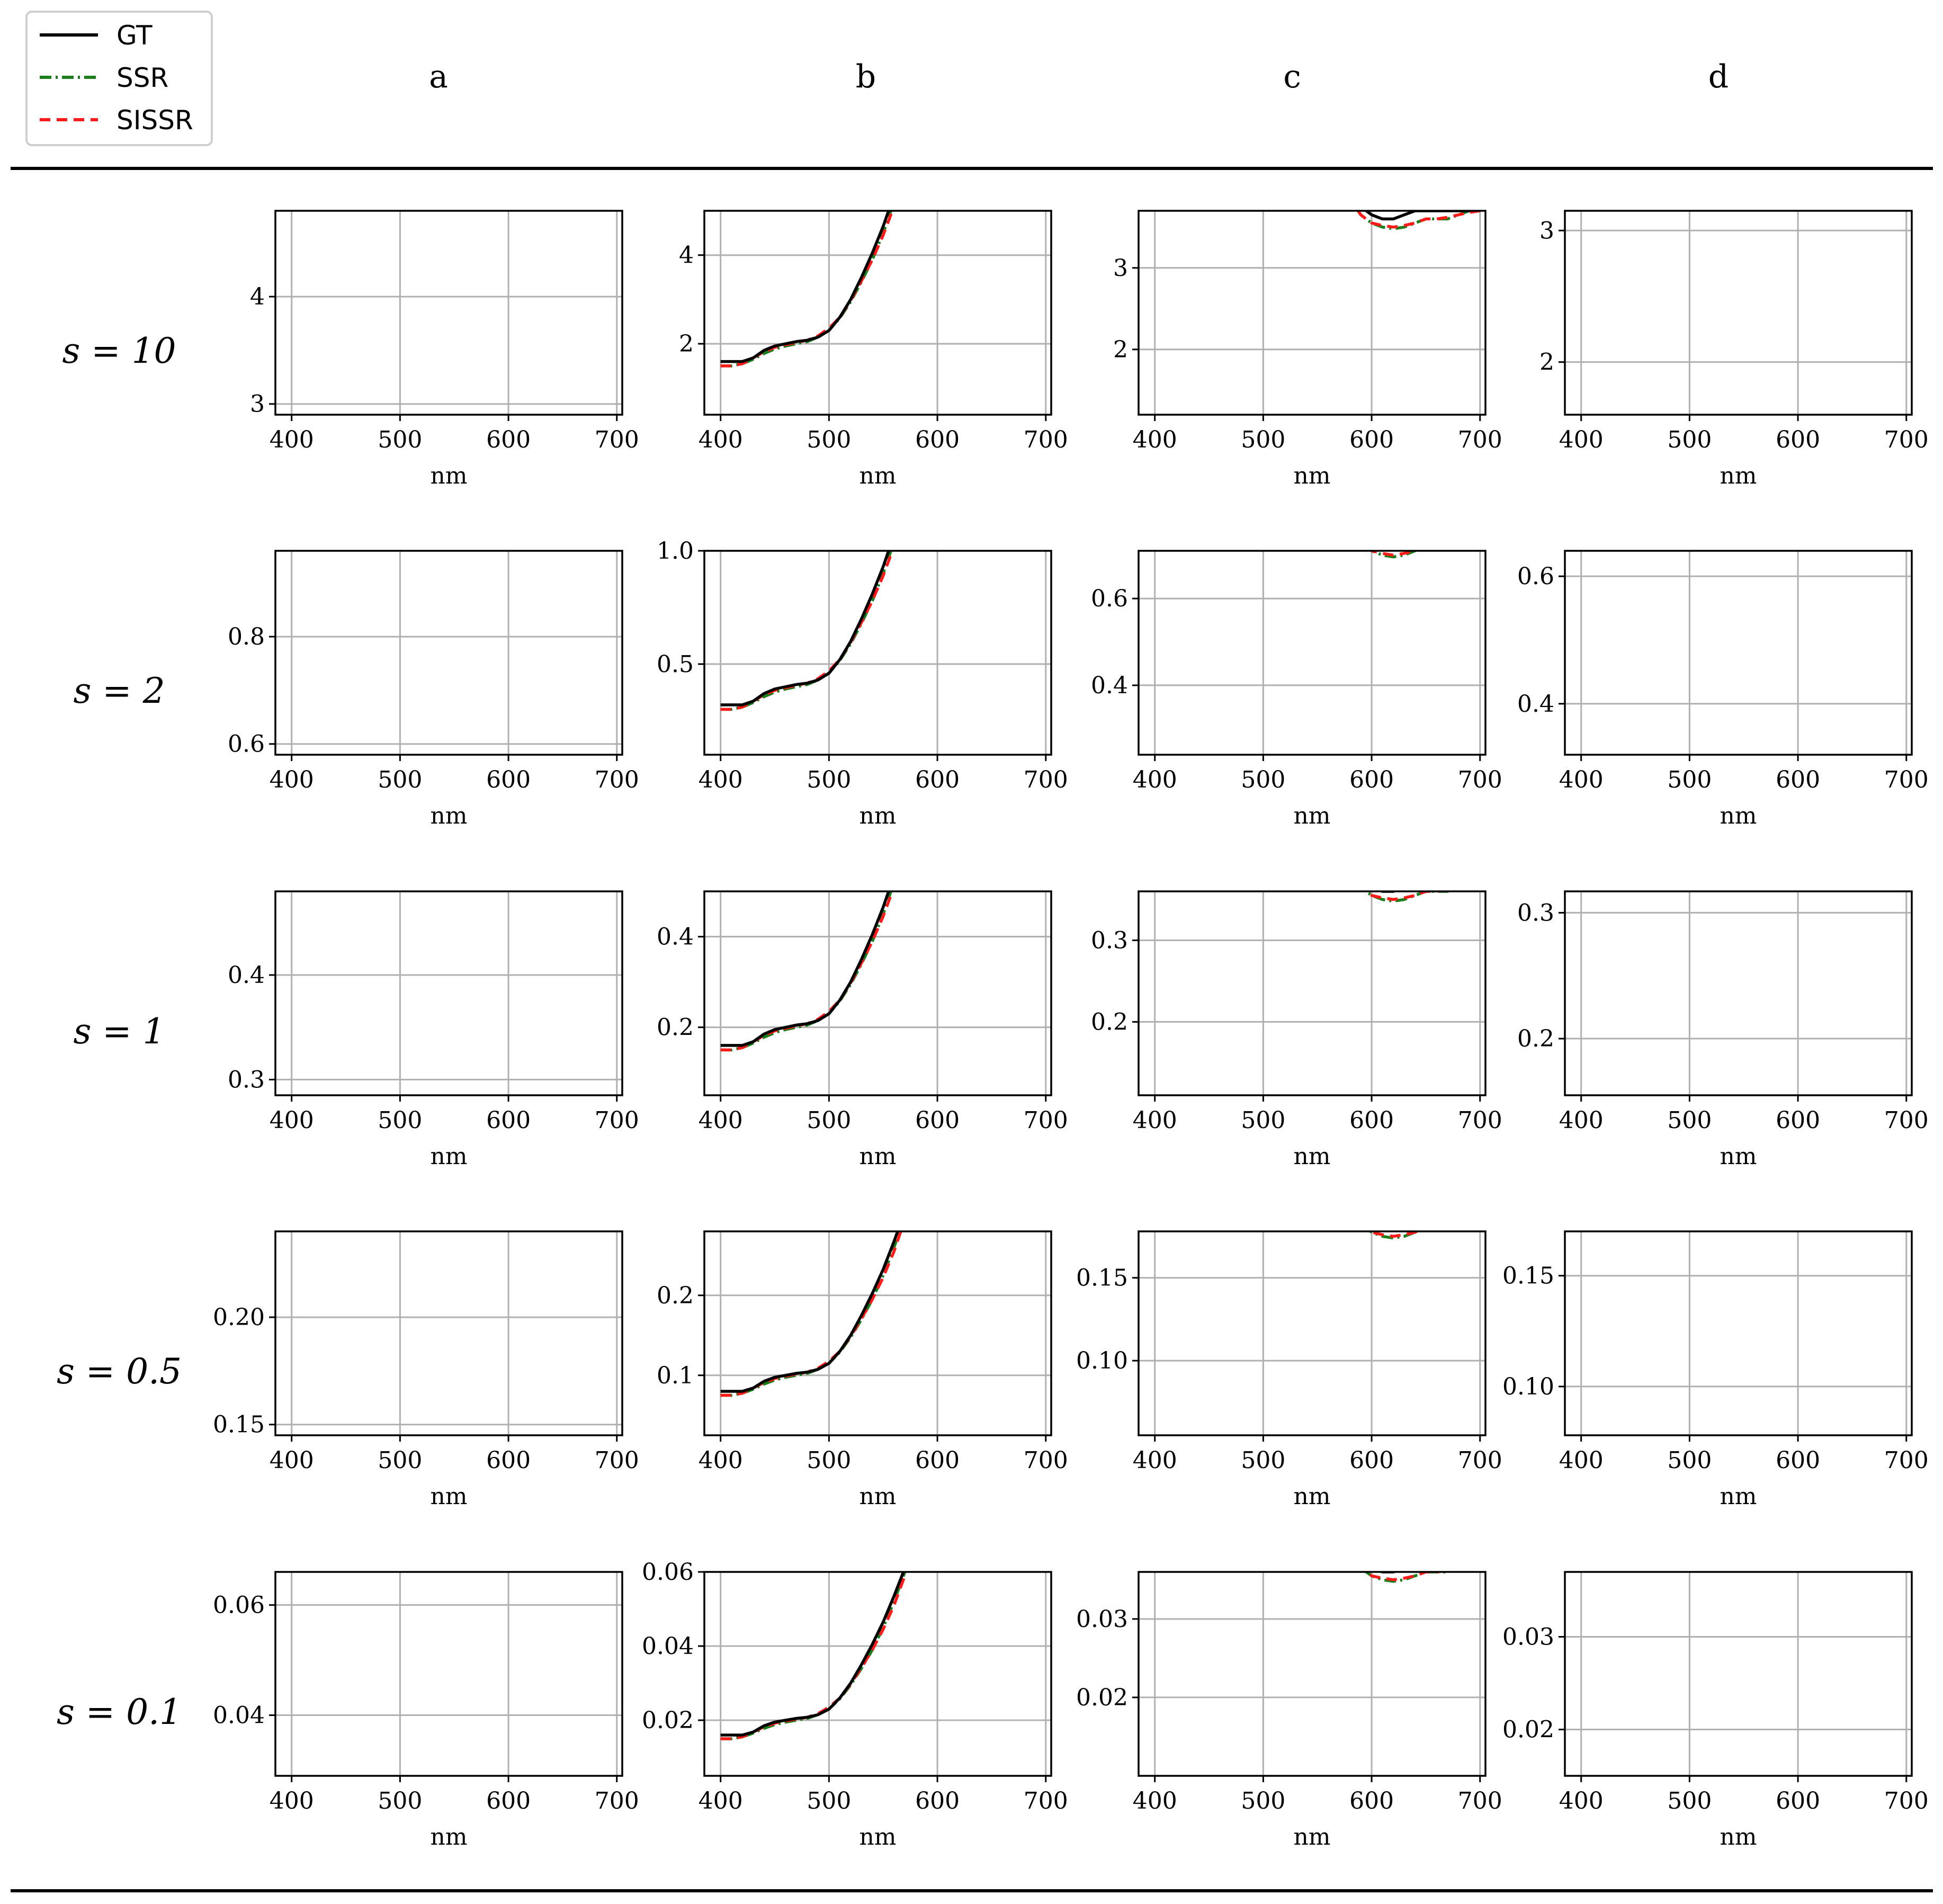 Image resolution: width=1943 pixels, height=1904 pixels. I want to click on y-tick-label-1: 0.8, so click(246, 637).